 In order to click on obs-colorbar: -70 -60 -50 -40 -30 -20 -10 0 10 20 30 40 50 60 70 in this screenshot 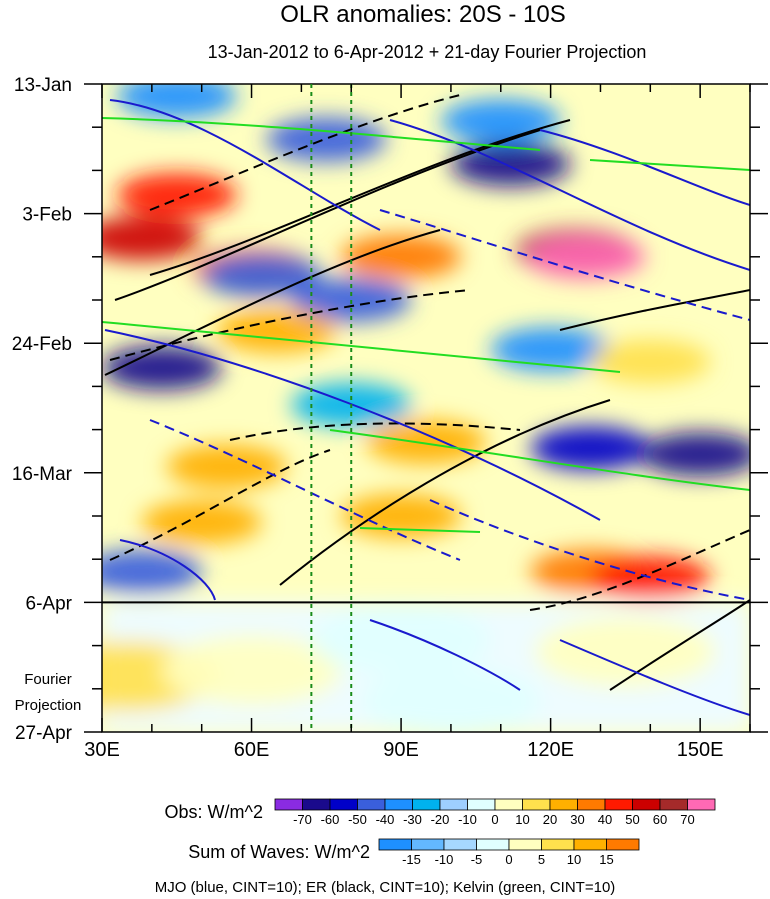, I will do `click(495, 812)`.